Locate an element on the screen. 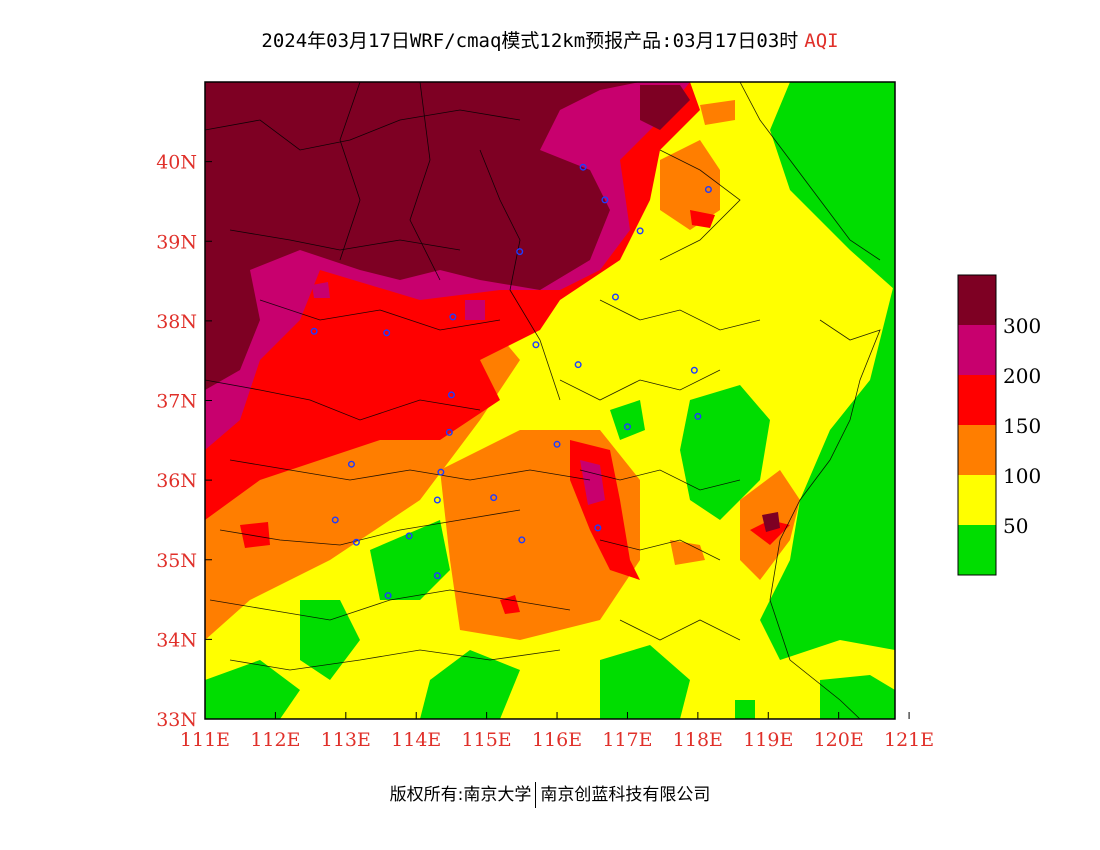 This screenshot has height=850, width=1100. aqi-legend: 300 200 150 100 50 is located at coordinates (999, 425).